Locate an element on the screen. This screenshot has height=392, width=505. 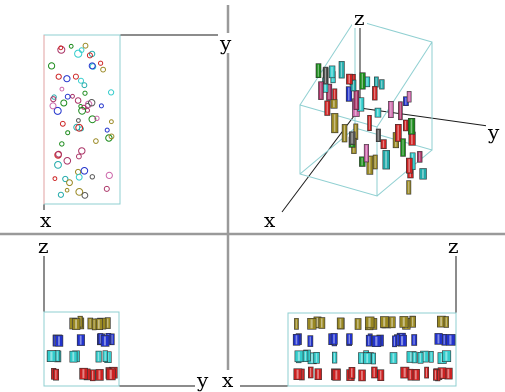
front-view-bounding-box is located at coordinates (372, 349).